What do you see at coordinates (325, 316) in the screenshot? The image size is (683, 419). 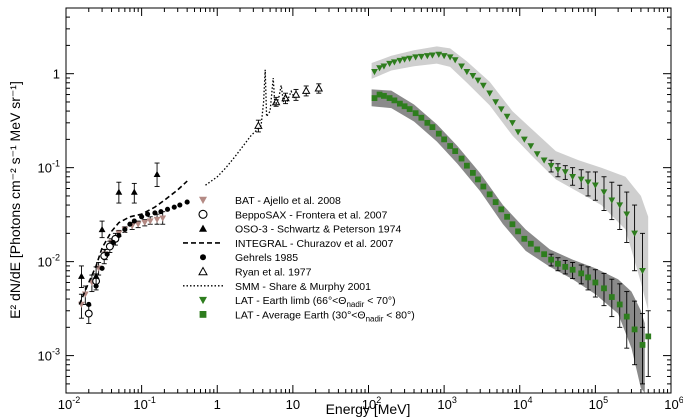 I see `legend-label: LAT - Average Earth (30°<Θnadir < 80°)` at bounding box center [325, 316].